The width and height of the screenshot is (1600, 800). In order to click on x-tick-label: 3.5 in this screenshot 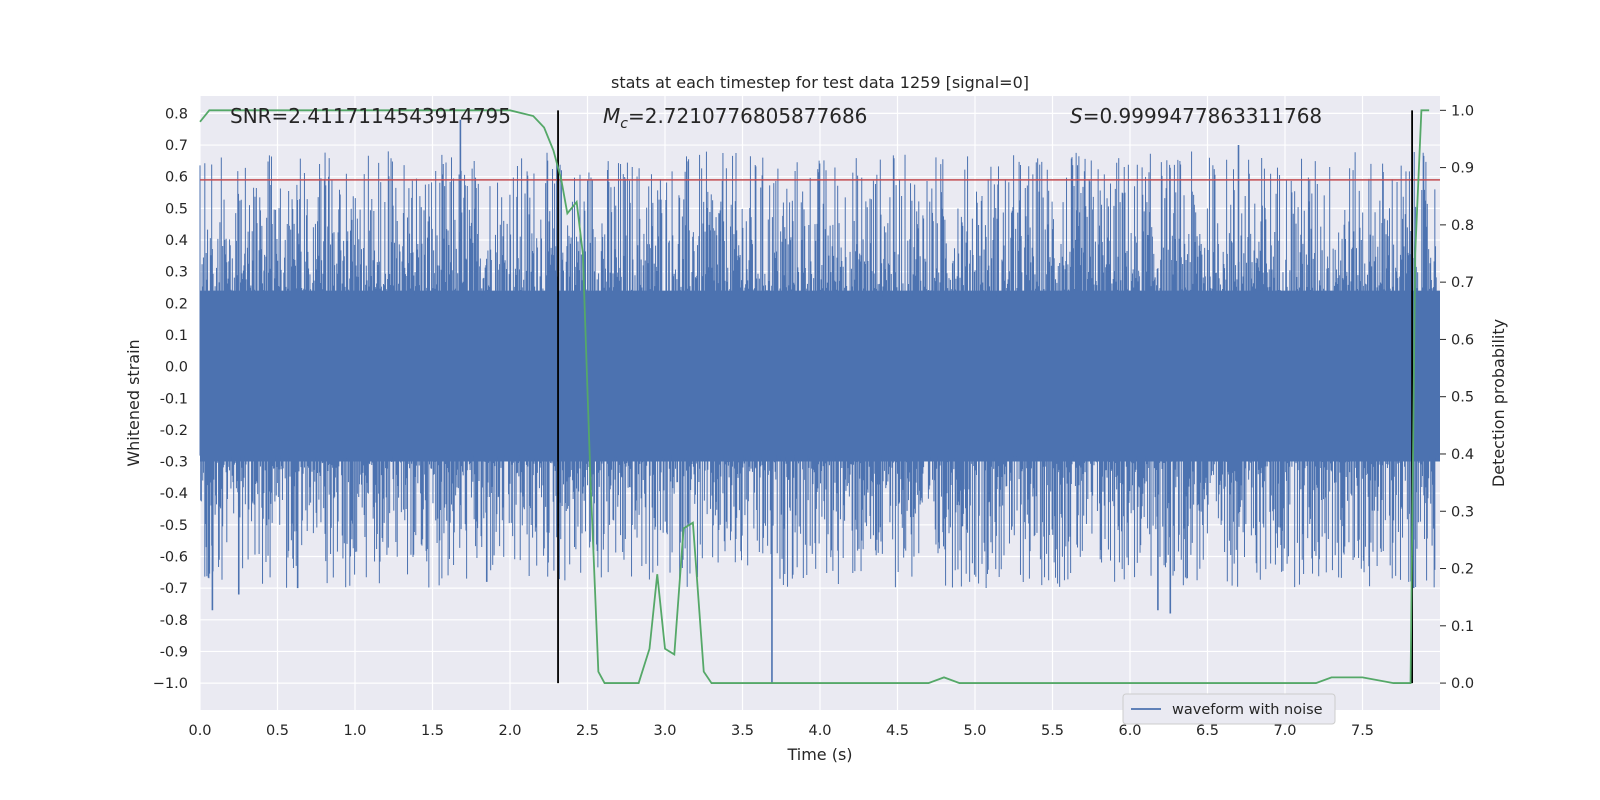, I will do `click(742, 731)`.